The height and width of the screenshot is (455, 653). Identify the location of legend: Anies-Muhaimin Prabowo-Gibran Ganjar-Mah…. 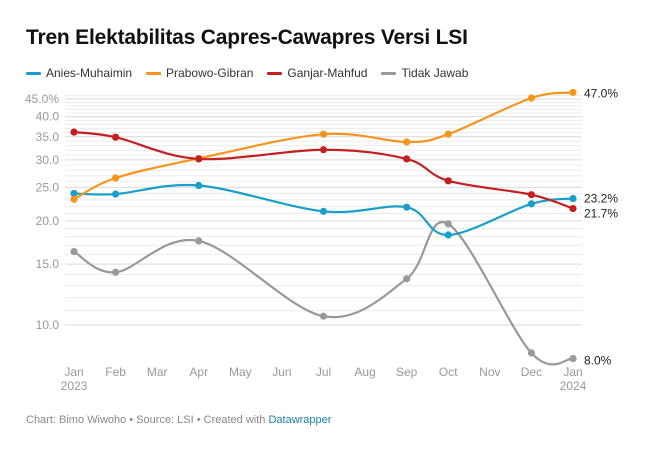
(247, 73).